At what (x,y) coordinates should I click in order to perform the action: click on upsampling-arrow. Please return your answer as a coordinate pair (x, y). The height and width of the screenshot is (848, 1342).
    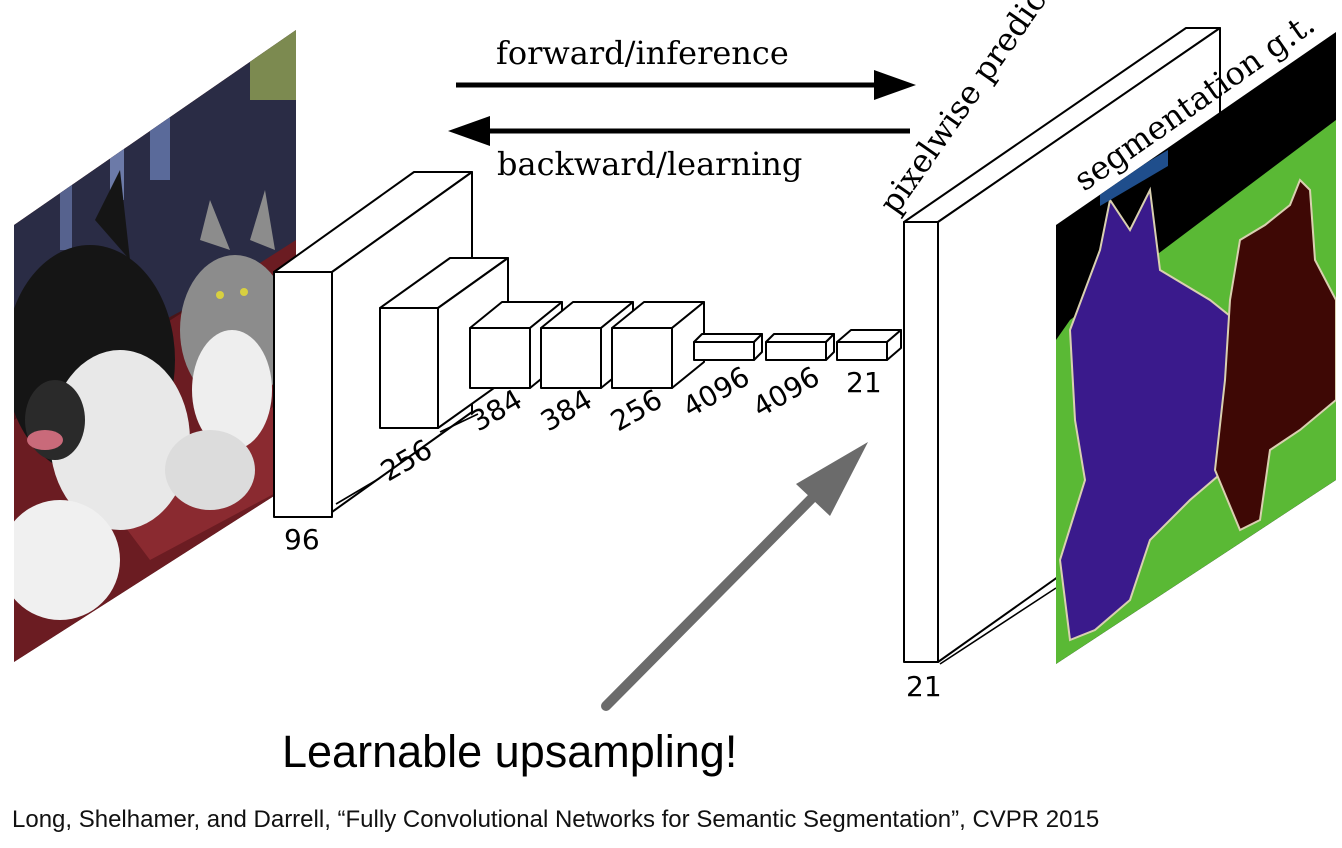
    Looking at the image, I should click on (734, 576).